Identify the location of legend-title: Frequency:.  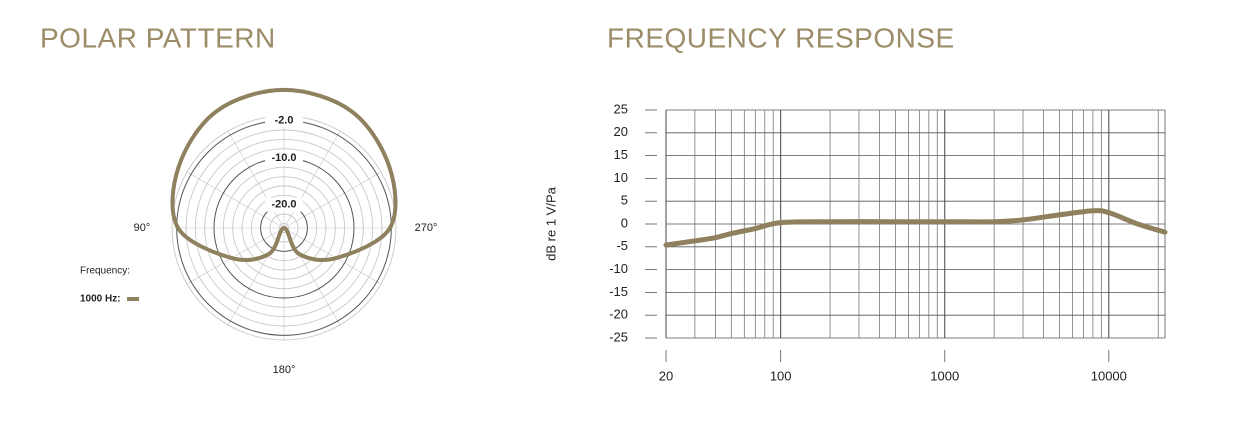
(105, 271).